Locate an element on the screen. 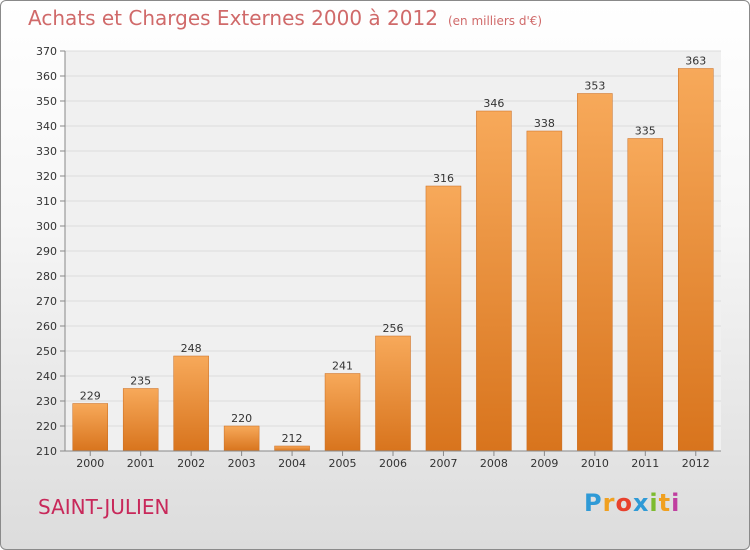  y-tick-label: 340 is located at coordinates (46, 126).